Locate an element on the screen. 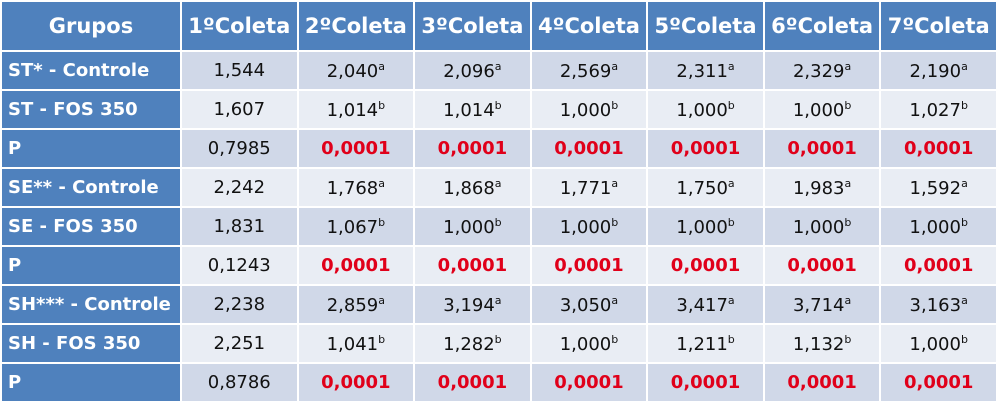  value-cell: 1,211b is located at coordinates (705, 343).